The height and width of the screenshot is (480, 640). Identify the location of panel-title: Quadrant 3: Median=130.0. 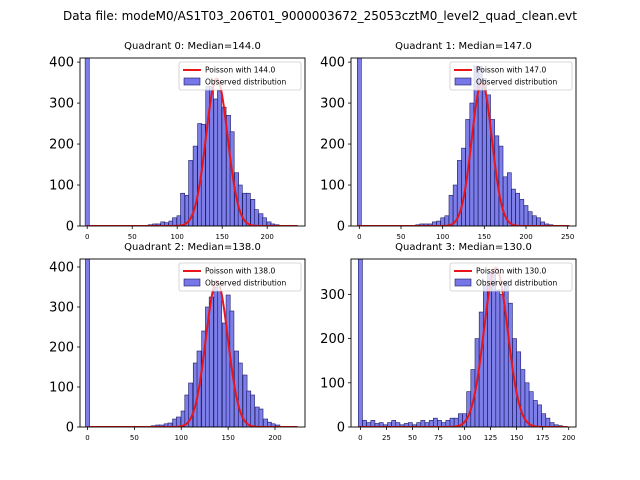
(463, 247).